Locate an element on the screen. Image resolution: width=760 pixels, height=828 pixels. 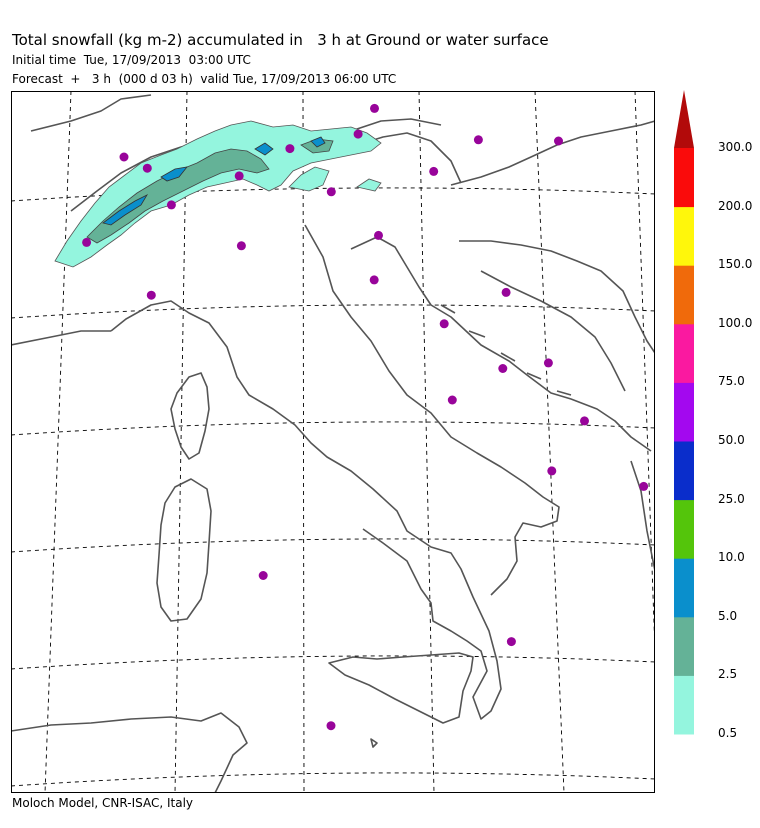
malta is located at coordinates (374, 743).